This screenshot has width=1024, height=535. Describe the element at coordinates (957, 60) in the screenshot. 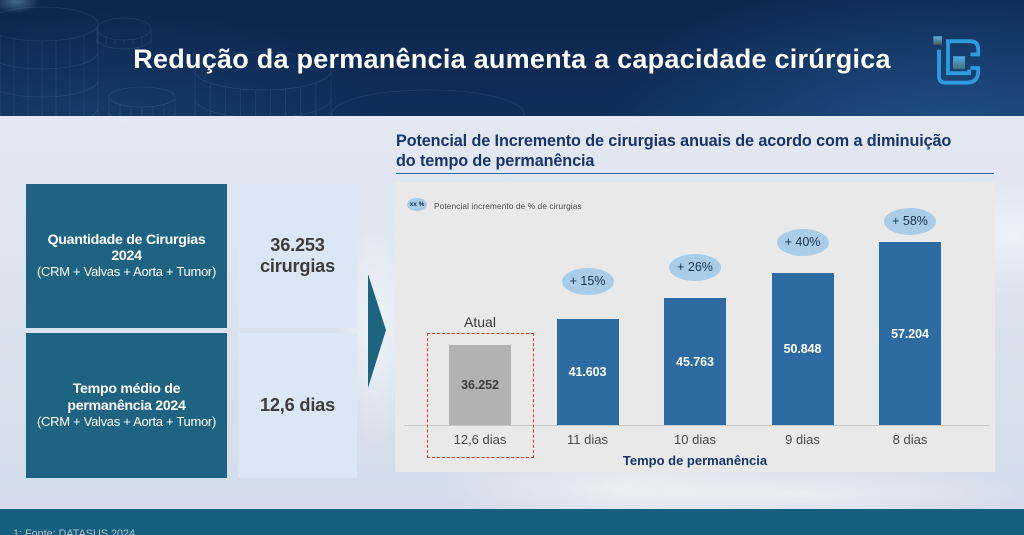

I see `company-logo-icon` at that location.